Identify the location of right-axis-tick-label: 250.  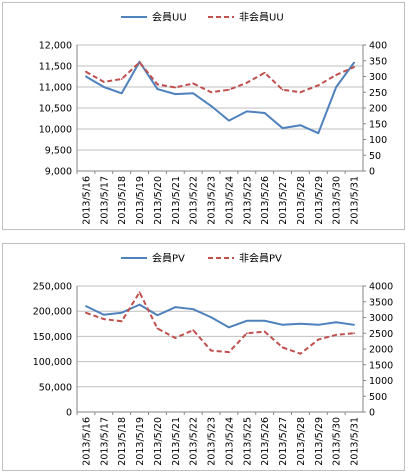
(378, 93).